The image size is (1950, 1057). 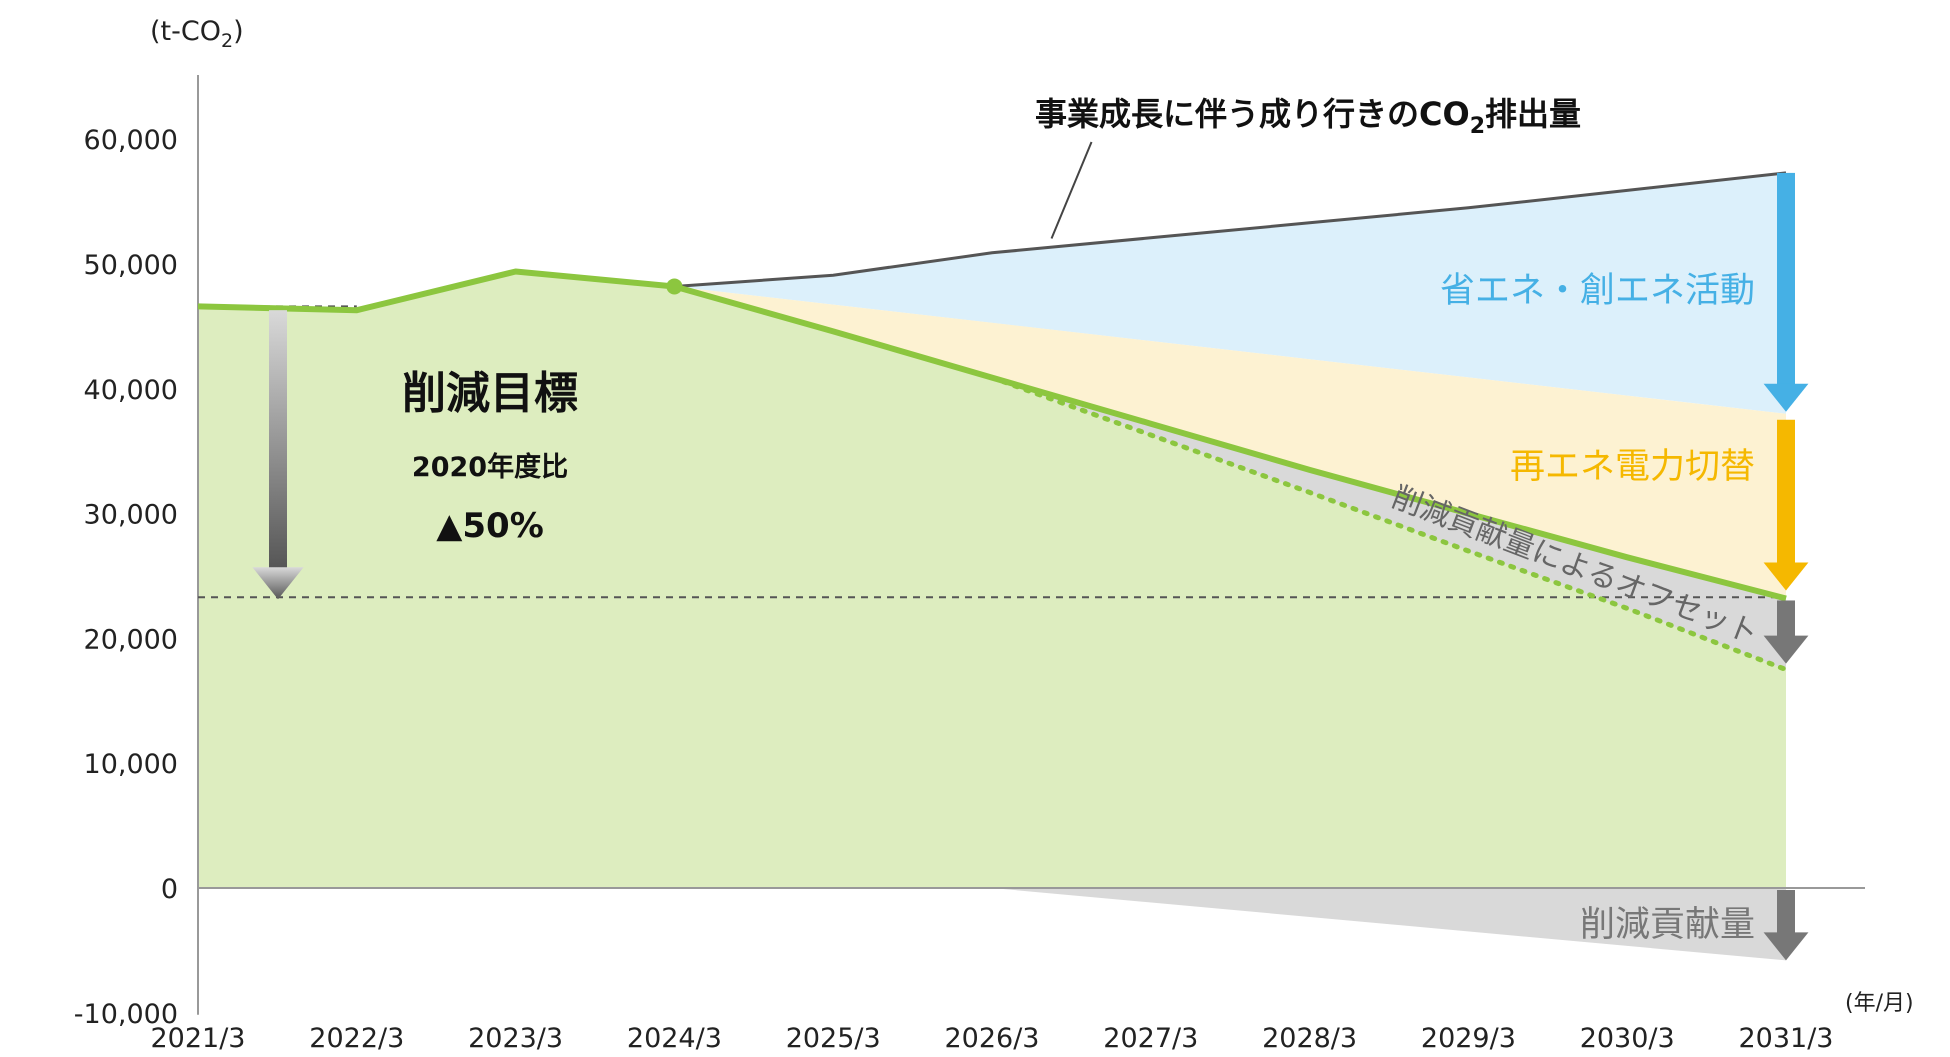 I want to click on y-unit-label: (t-CO2), so click(x=197, y=34).